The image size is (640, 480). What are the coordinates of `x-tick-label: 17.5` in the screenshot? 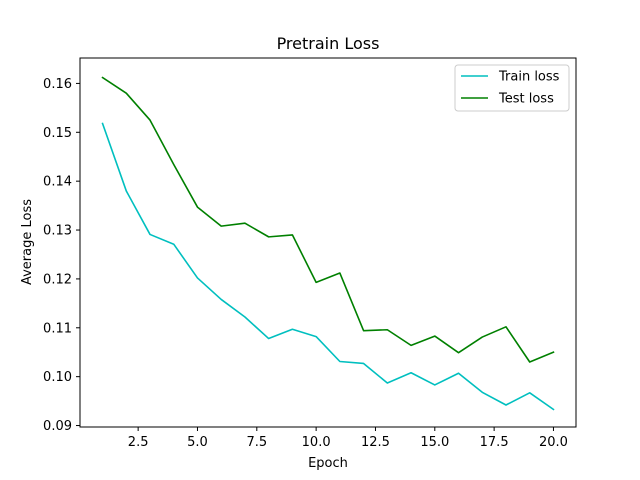 It's located at (494, 442).